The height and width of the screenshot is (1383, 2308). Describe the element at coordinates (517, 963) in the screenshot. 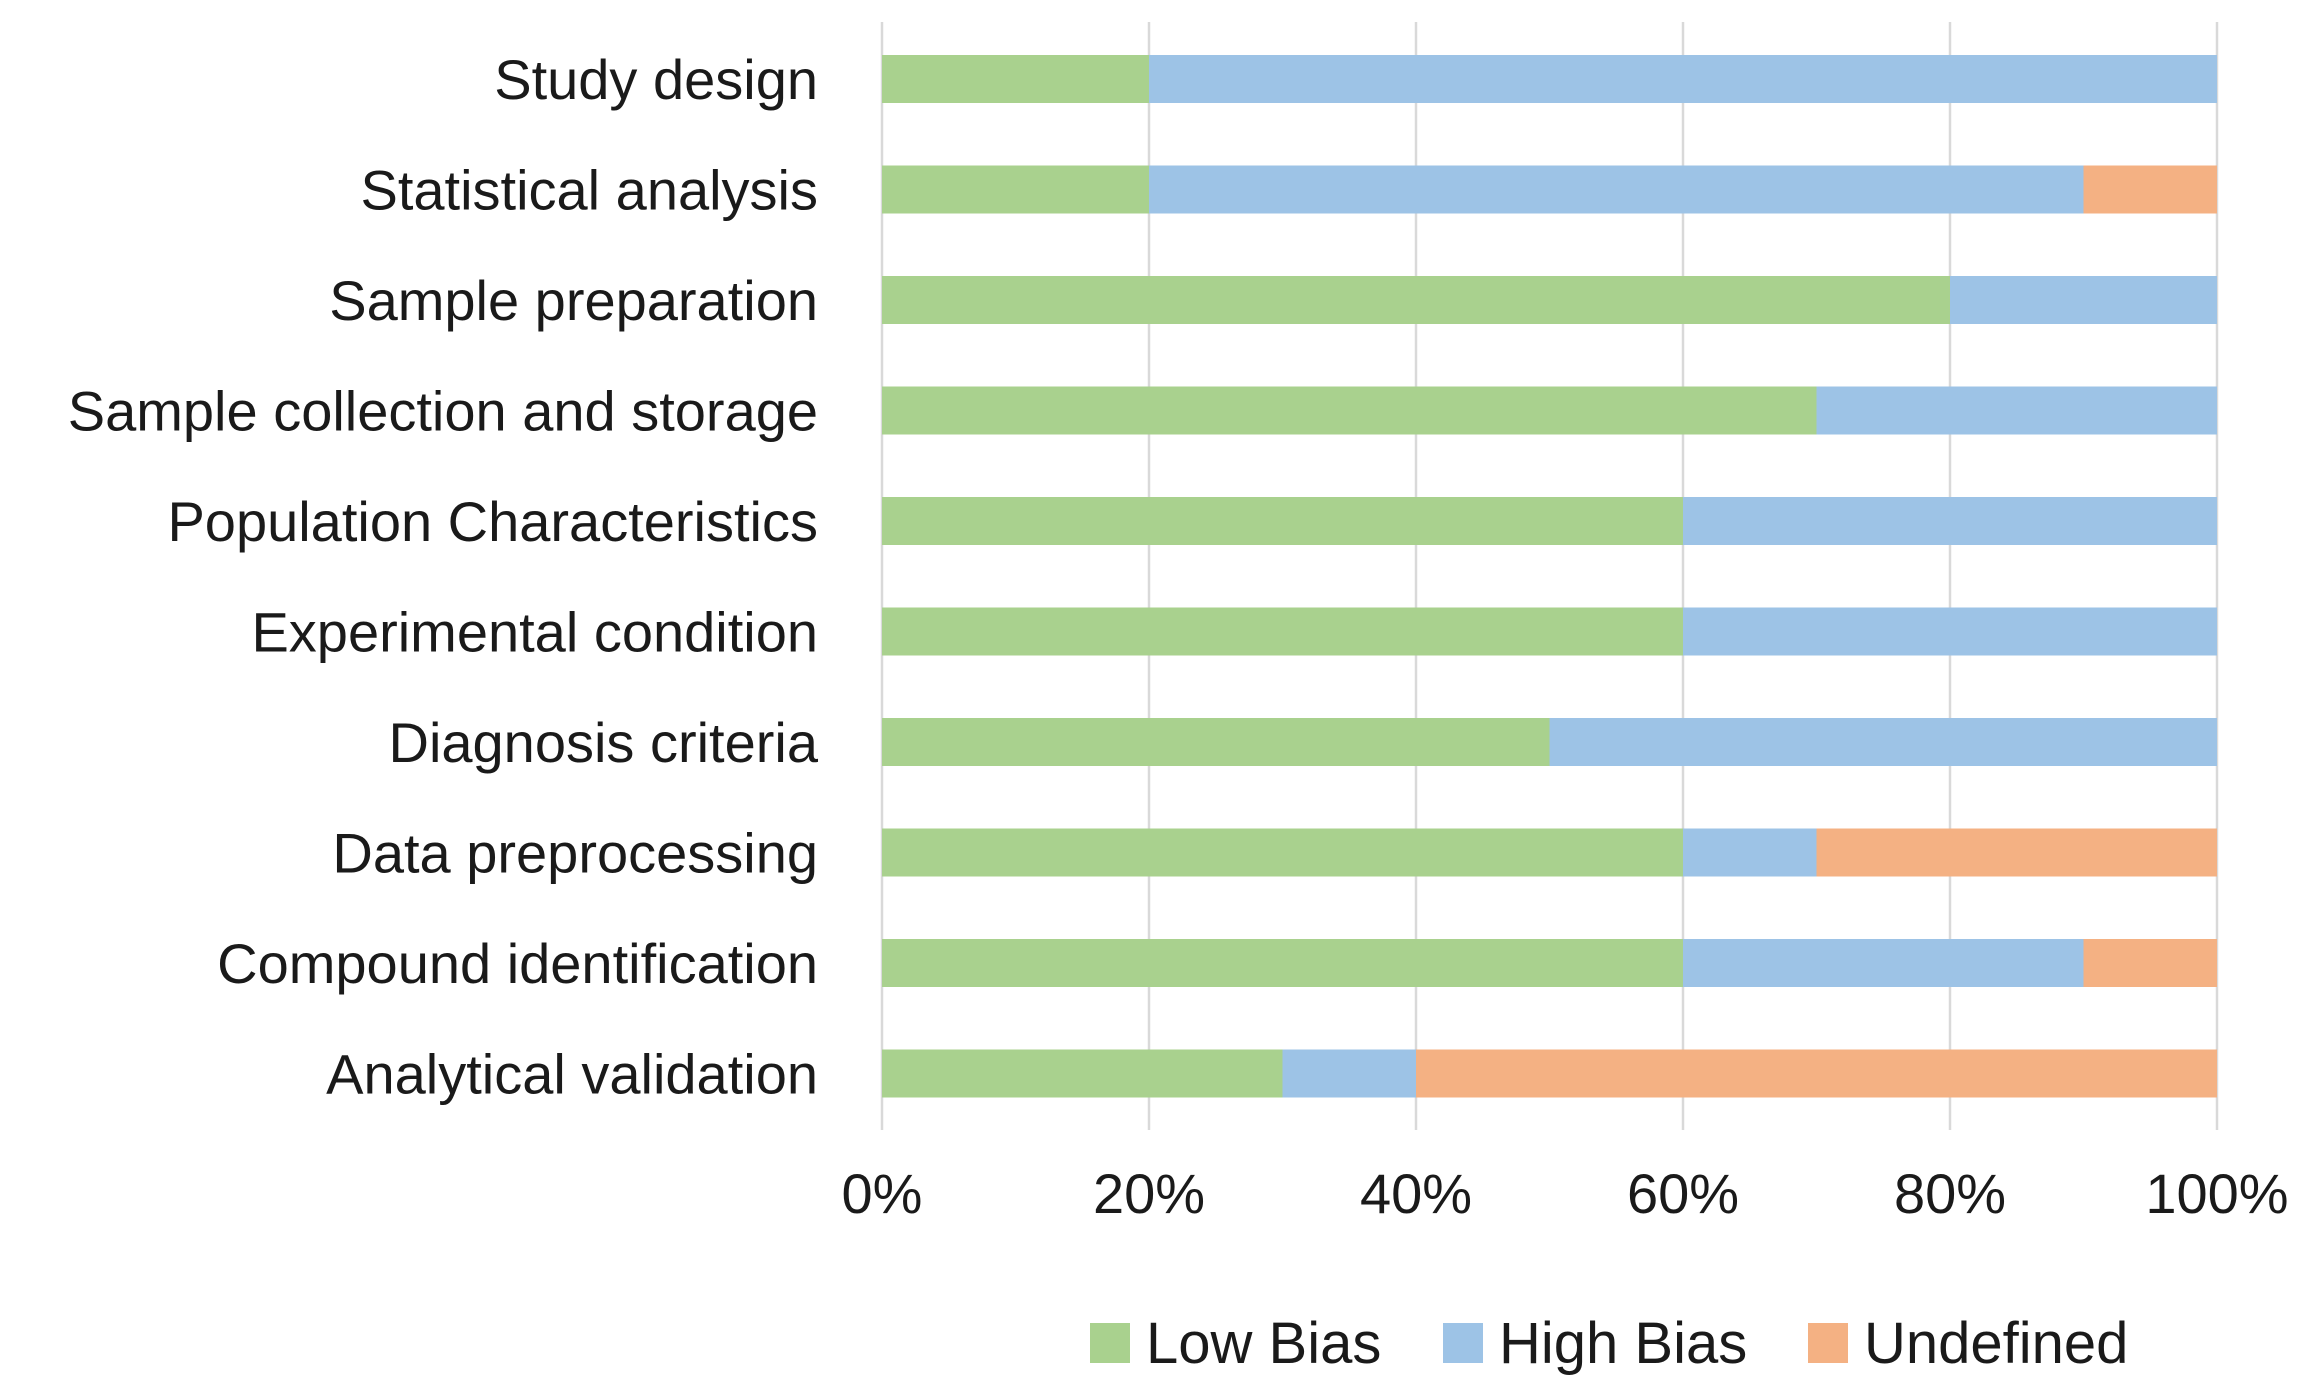

I see `category-label: Compound identification` at that location.